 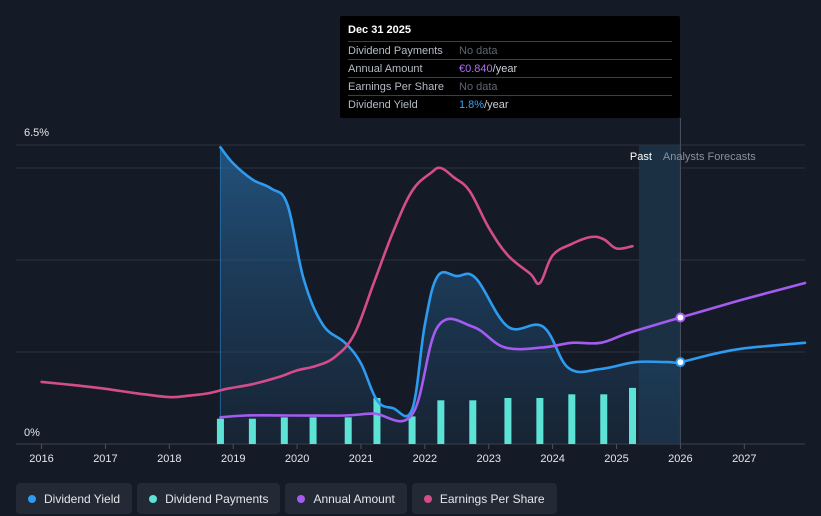 What do you see at coordinates (492, 498) in the screenshot?
I see `legend-label: Earnings Per Share` at bounding box center [492, 498].